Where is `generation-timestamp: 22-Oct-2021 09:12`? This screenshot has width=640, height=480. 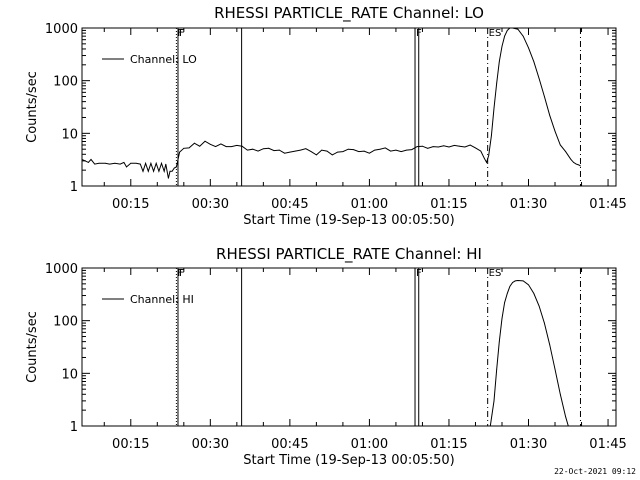 generation-timestamp: 22-Oct-2021 09:12 is located at coordinates (595, 471).